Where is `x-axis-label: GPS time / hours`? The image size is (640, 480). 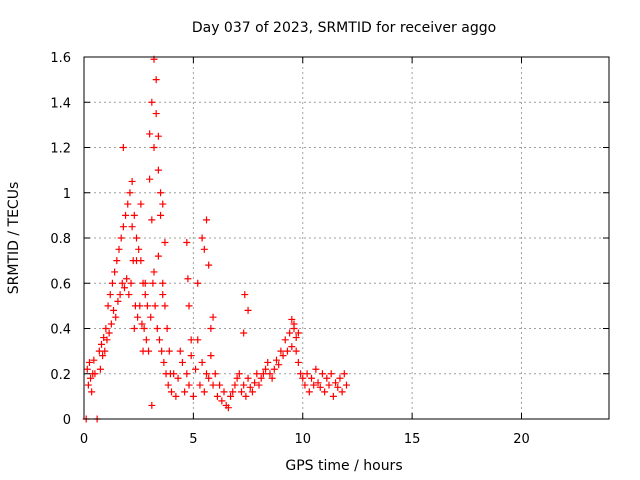
x-axis-label: GPS time / hours is located at coordinates (343, 466).